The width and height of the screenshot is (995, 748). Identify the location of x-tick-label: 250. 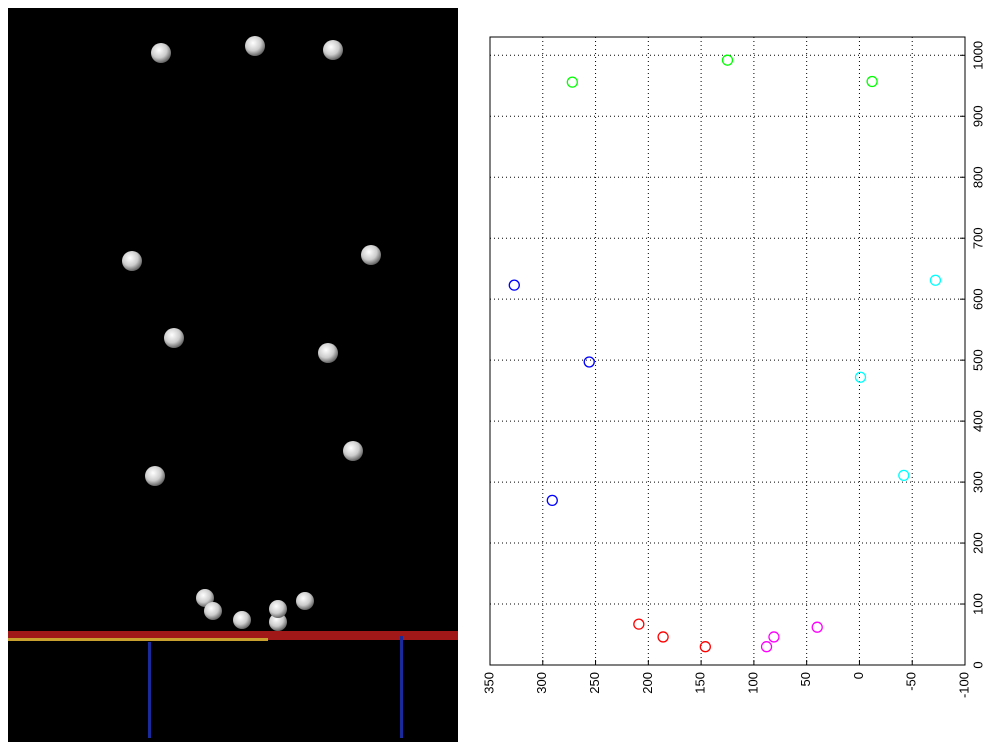
(594, 683).